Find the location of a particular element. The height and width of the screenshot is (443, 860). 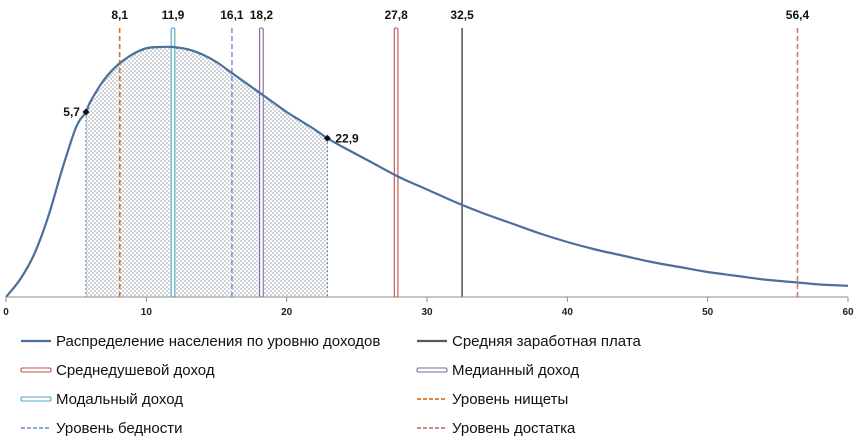

legend-label: Среднедушевой доход is located at coordinates (135, 370).